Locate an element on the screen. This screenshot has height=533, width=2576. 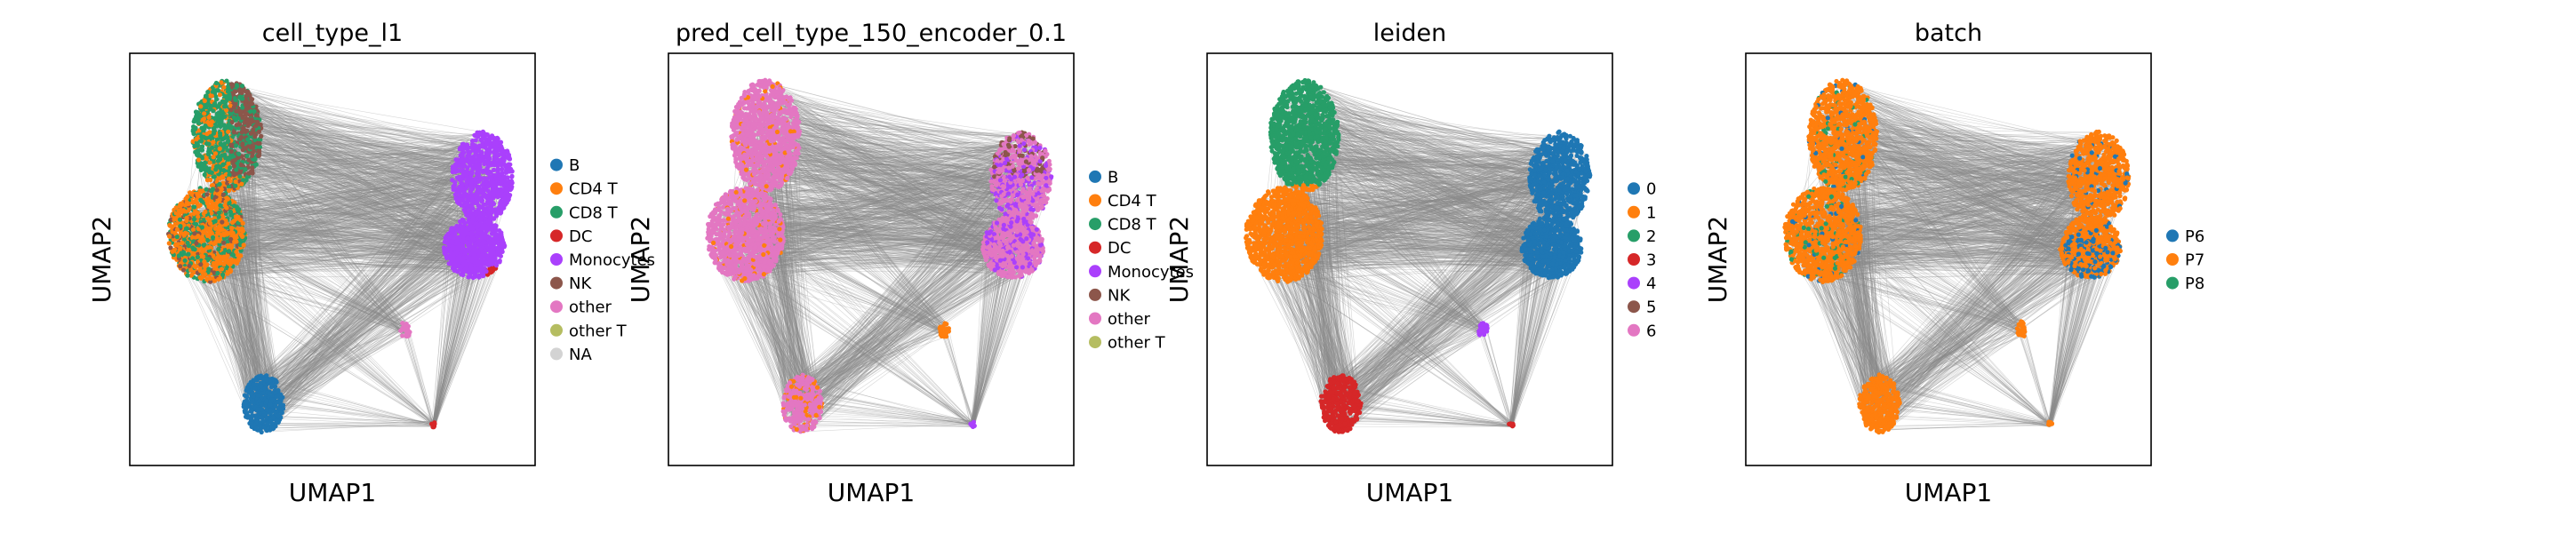
paga-edges is located at coordinates (1956, 257).